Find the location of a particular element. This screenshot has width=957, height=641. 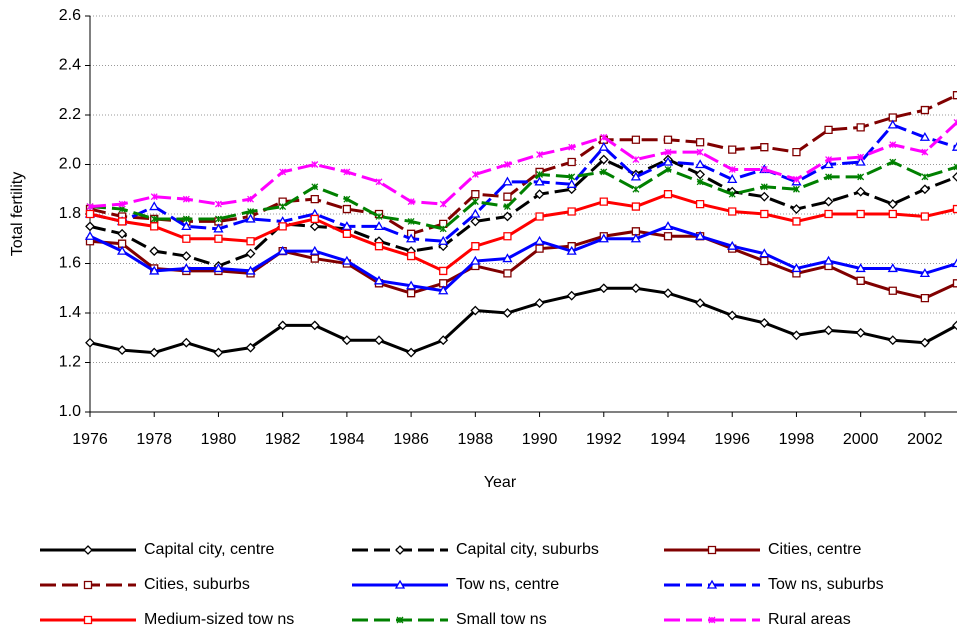

x-tick-label: 1978 is located at coordinates (154, 439).